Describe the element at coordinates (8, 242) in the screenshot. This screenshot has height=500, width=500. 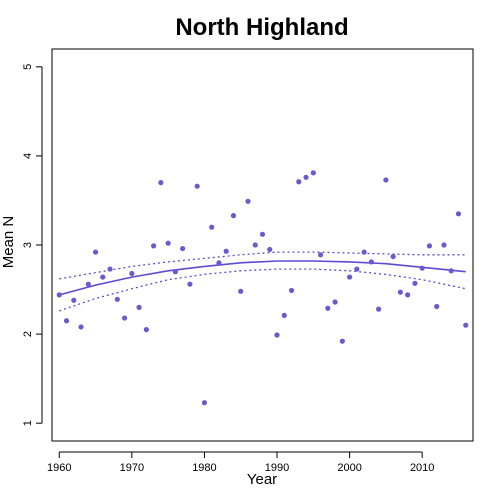
I see `y-axis-label: Mean N` at that location.